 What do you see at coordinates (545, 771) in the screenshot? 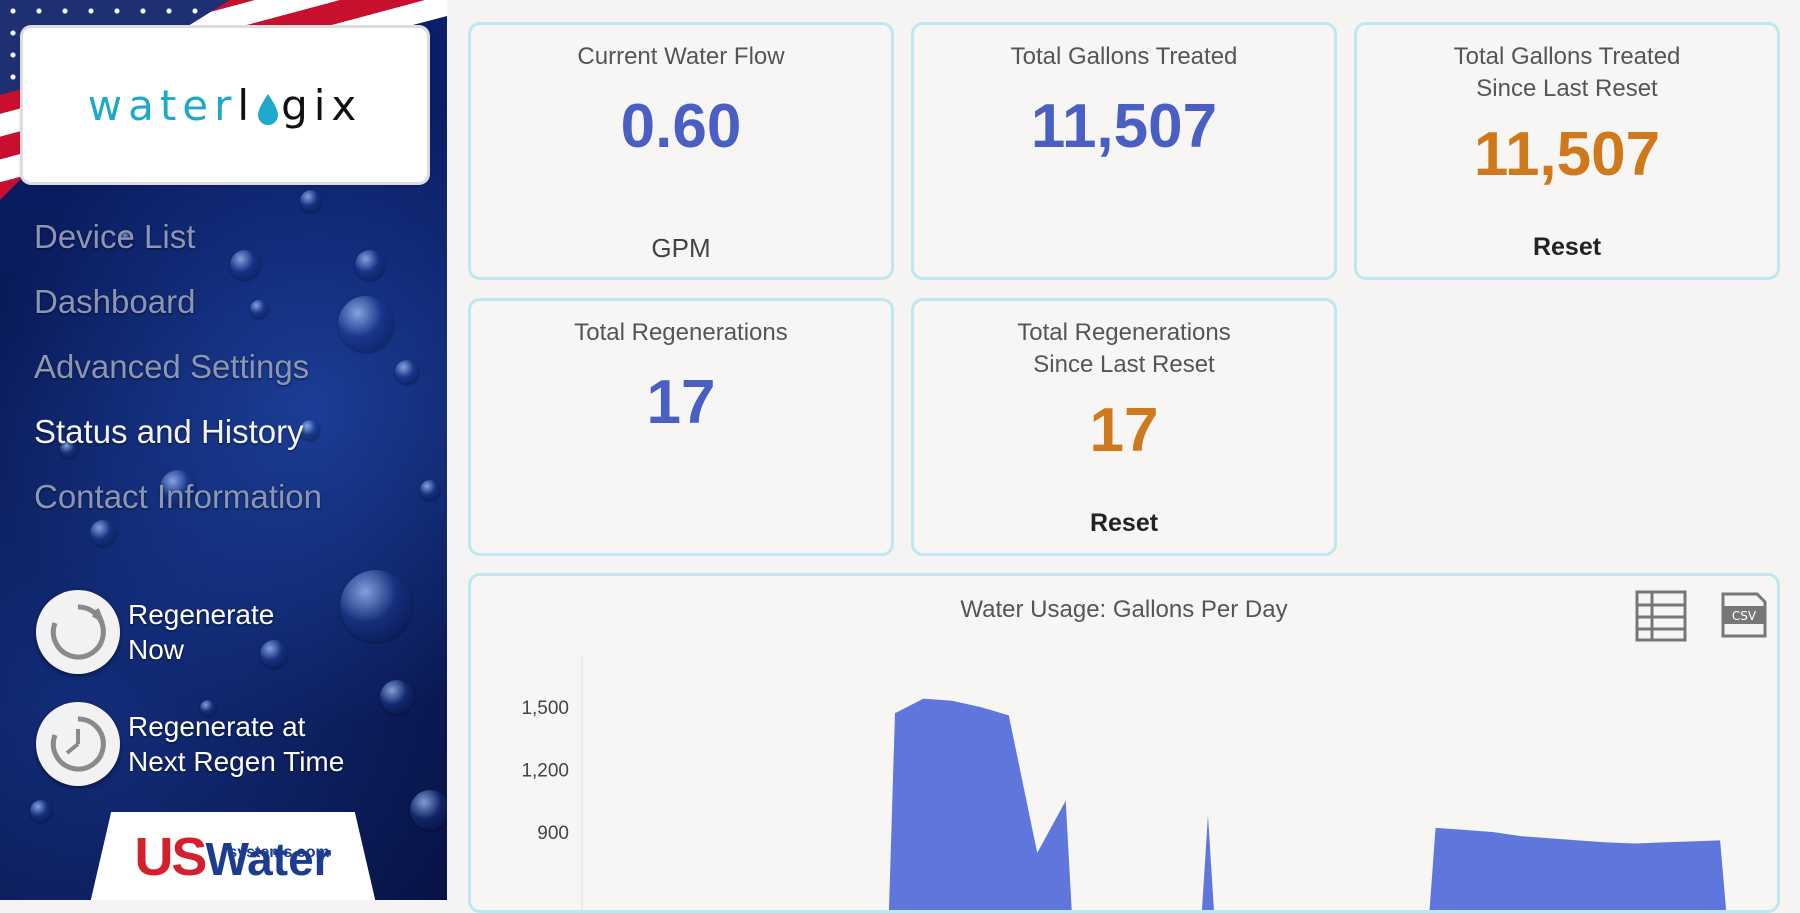
I see `y-tick-label: 1,200` at bounding box center [545, 771].